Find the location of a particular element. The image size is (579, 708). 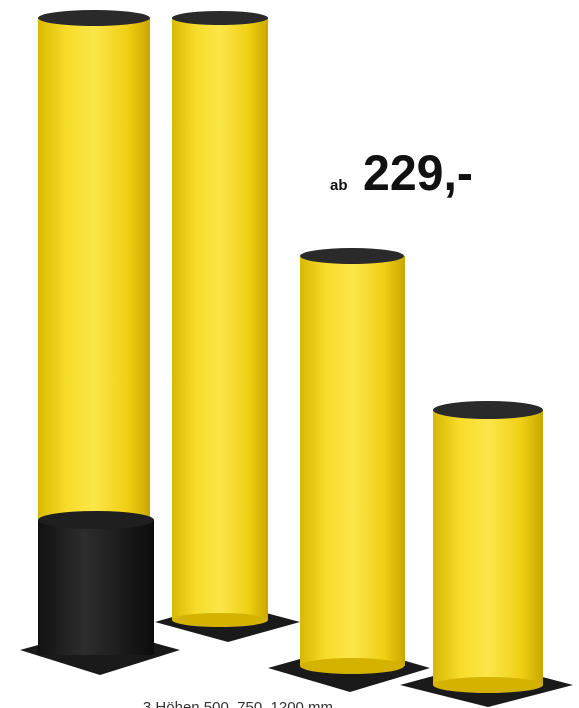

price-amount: 229,- is located at coordinates (418, 173).